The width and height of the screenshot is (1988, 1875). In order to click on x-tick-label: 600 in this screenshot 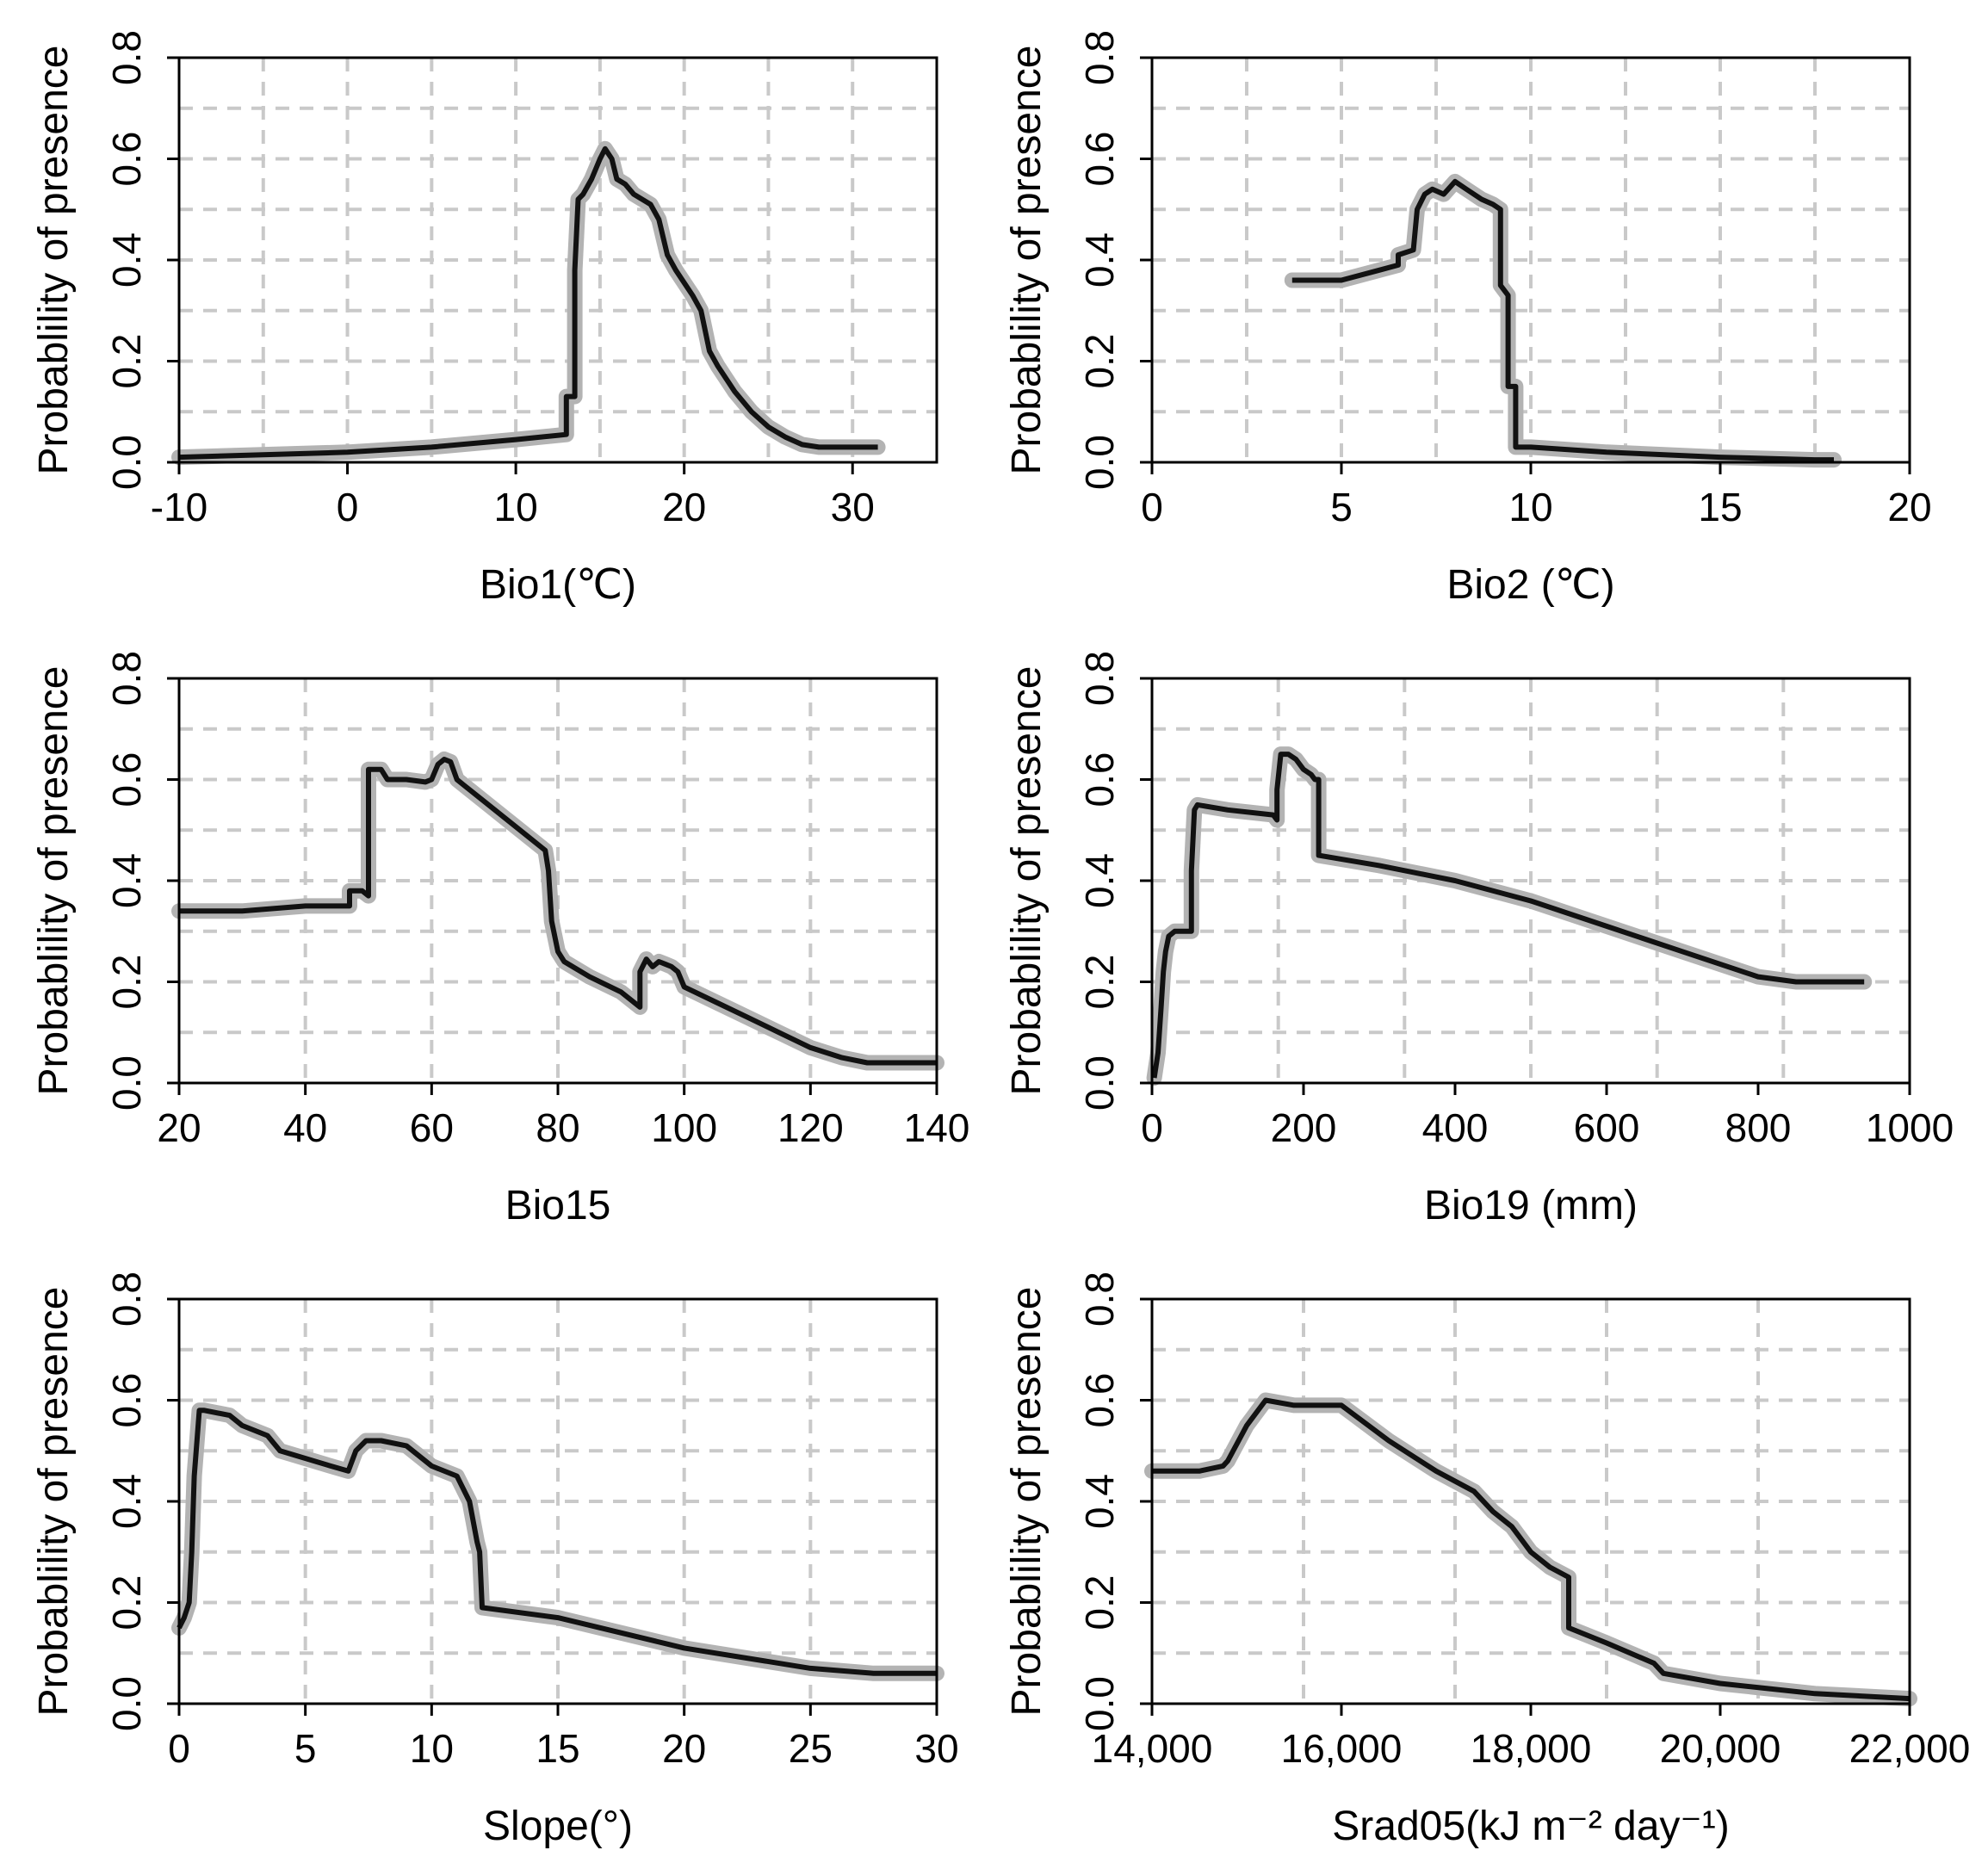, I will do `click(1607, 1127)`.